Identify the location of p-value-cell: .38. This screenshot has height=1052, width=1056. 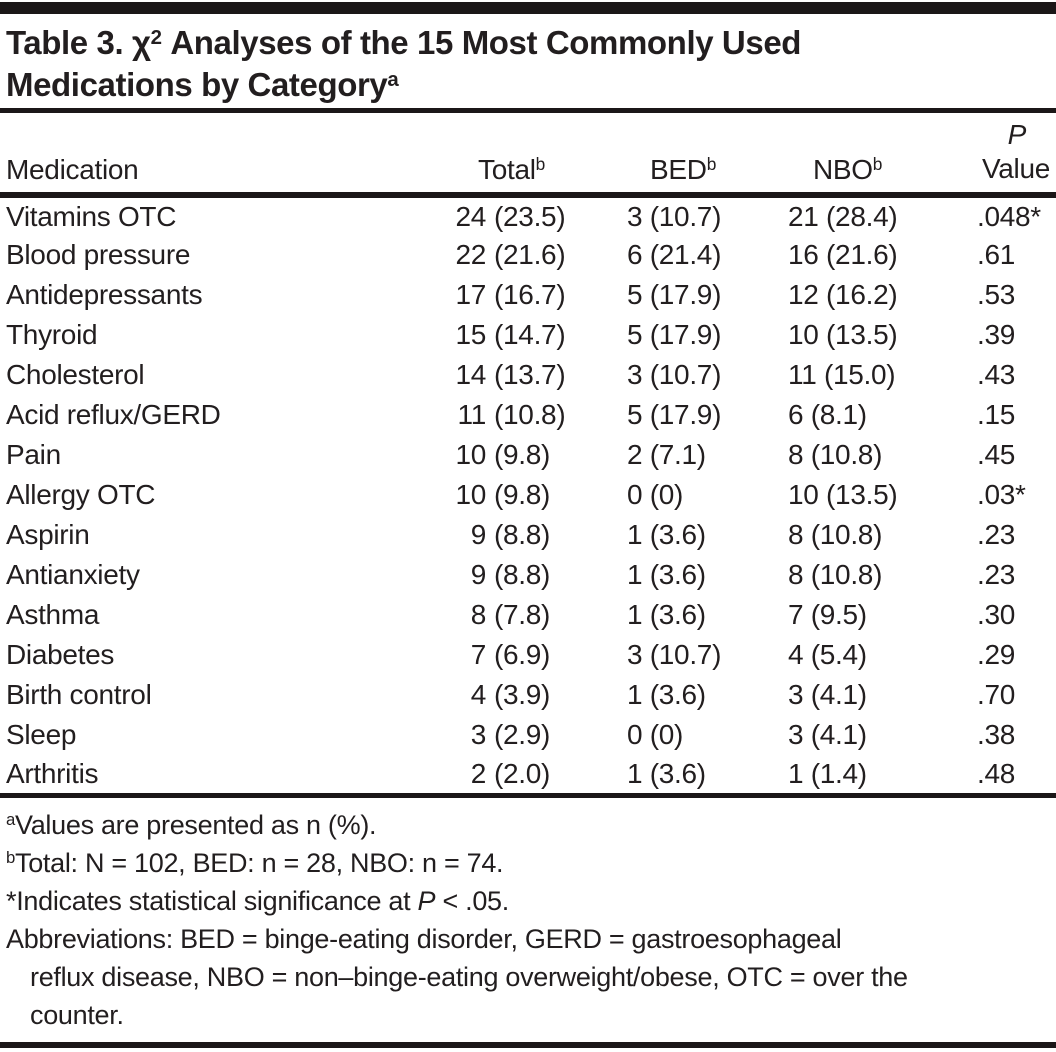
(996, 734).